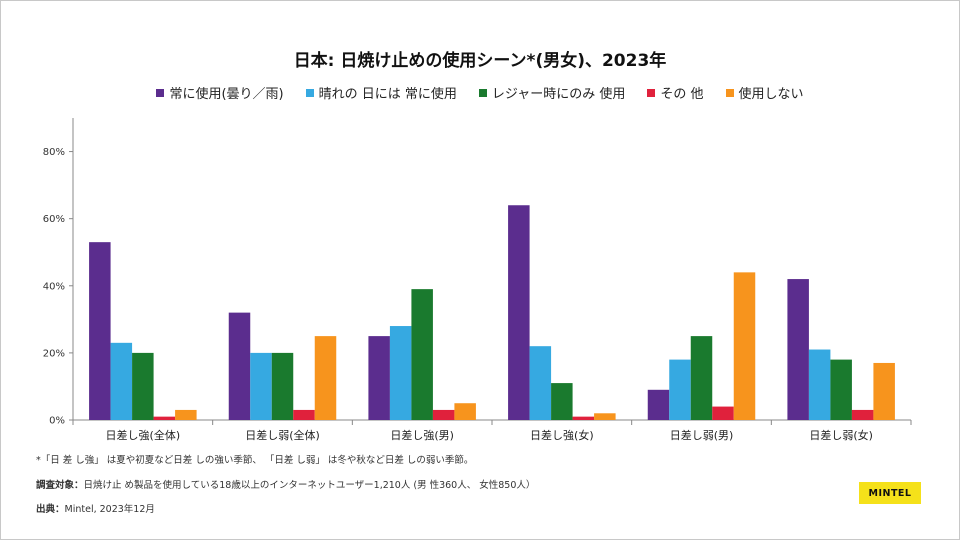 The height and width of the screenshot is (540, 960). What do you see at coordinates (771, 94) in the screenshot?
I see `legend-label: 使用しない` at bounding box center [771, 94].